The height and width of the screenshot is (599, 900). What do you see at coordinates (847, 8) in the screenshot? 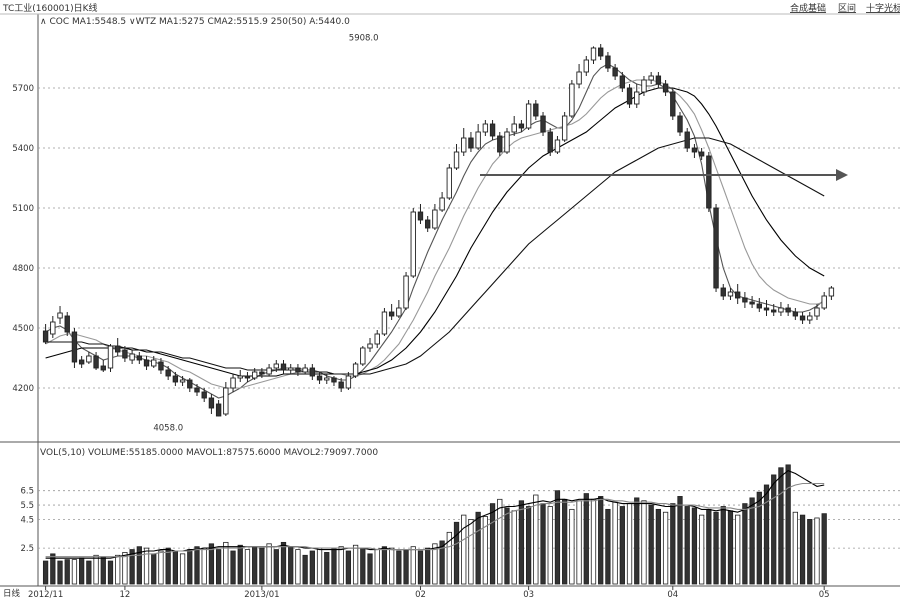
I see `range-button: 区间` at bounding box center [847, 8].